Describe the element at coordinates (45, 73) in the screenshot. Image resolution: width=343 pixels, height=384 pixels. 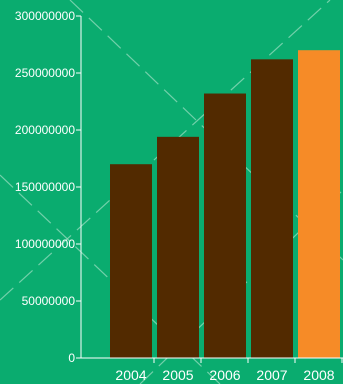
I see `y-tick-label: 250000000` at that location.